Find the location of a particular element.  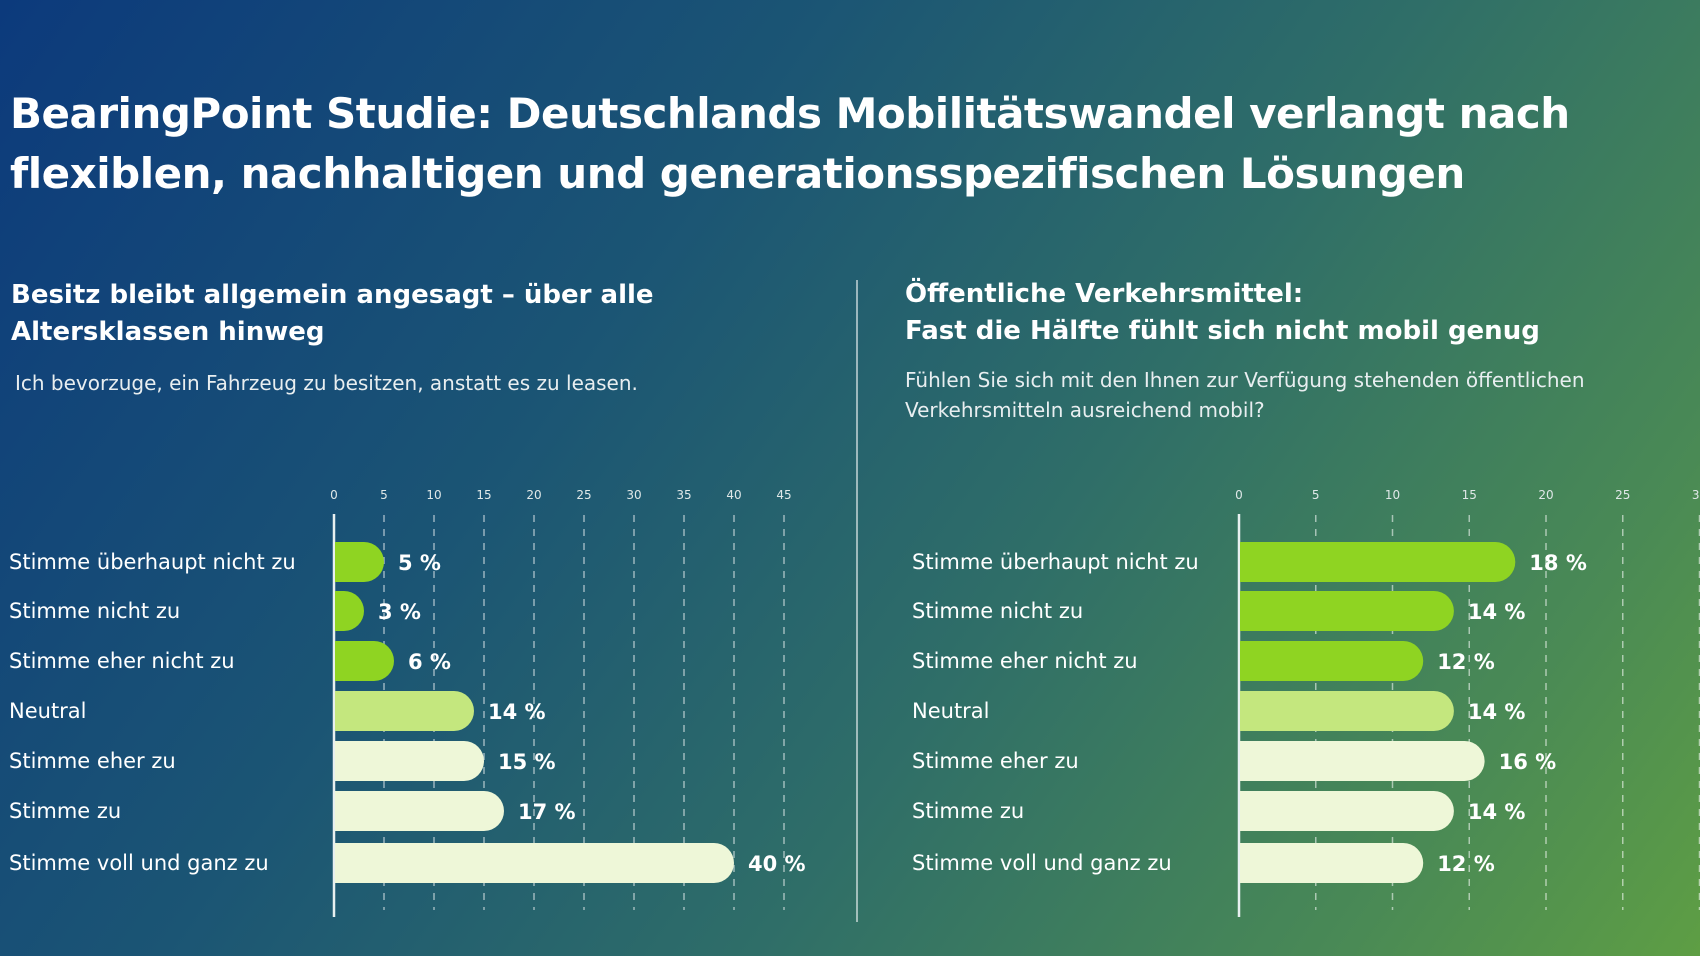

tick-label: 40 is located at coordinates (733, 495).